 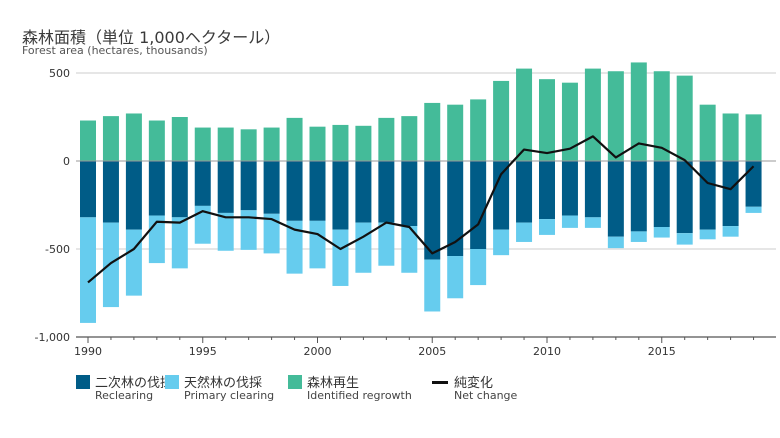 I want to click on legend-label-en-regrowth: Identified regrowth, so click(x=359, y=395).